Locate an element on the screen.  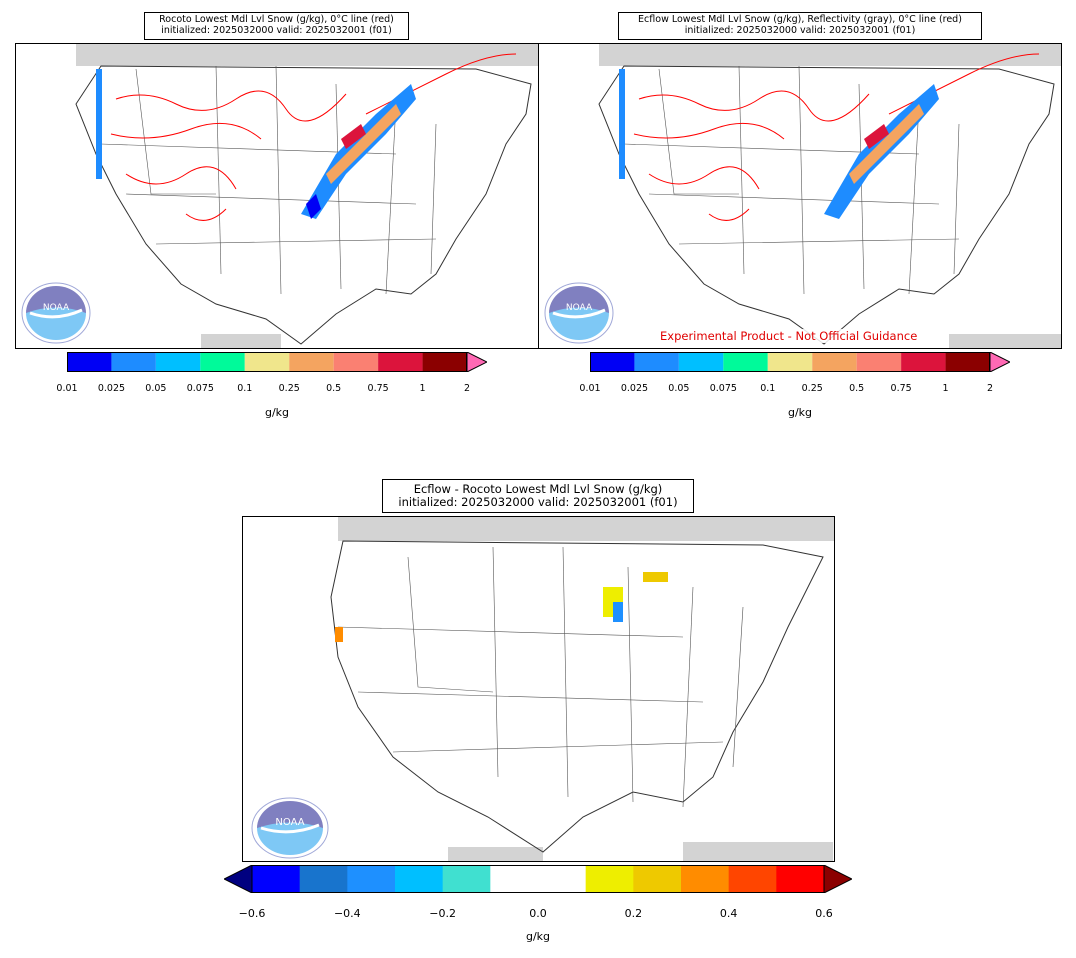
top-left-colorbar-svg is located at coordinates (278, 362).